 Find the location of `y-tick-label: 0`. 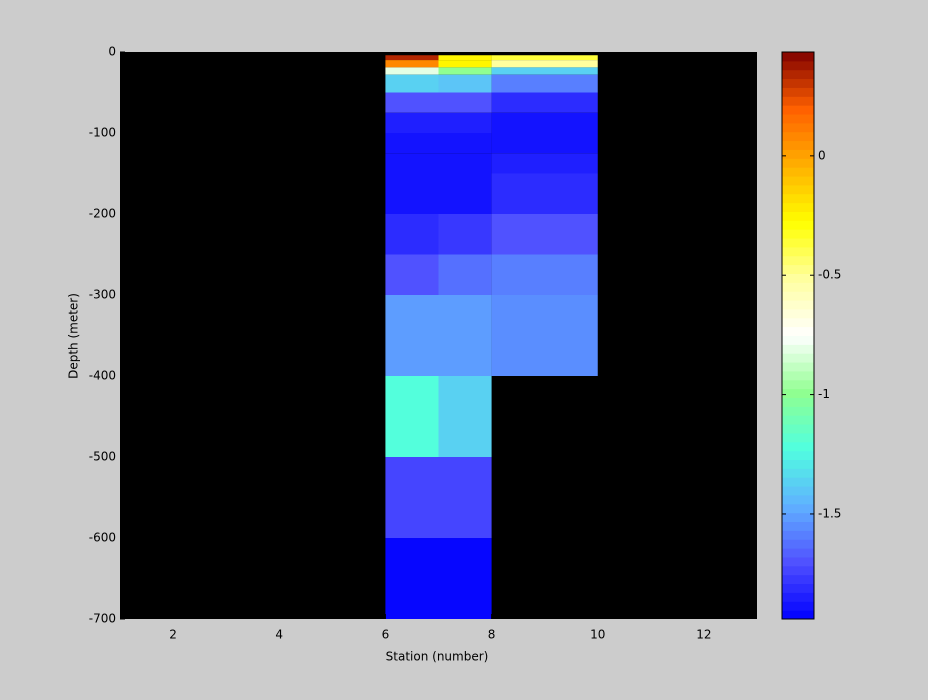

y-tick-label: 0 is located at coordinates (112, 52).